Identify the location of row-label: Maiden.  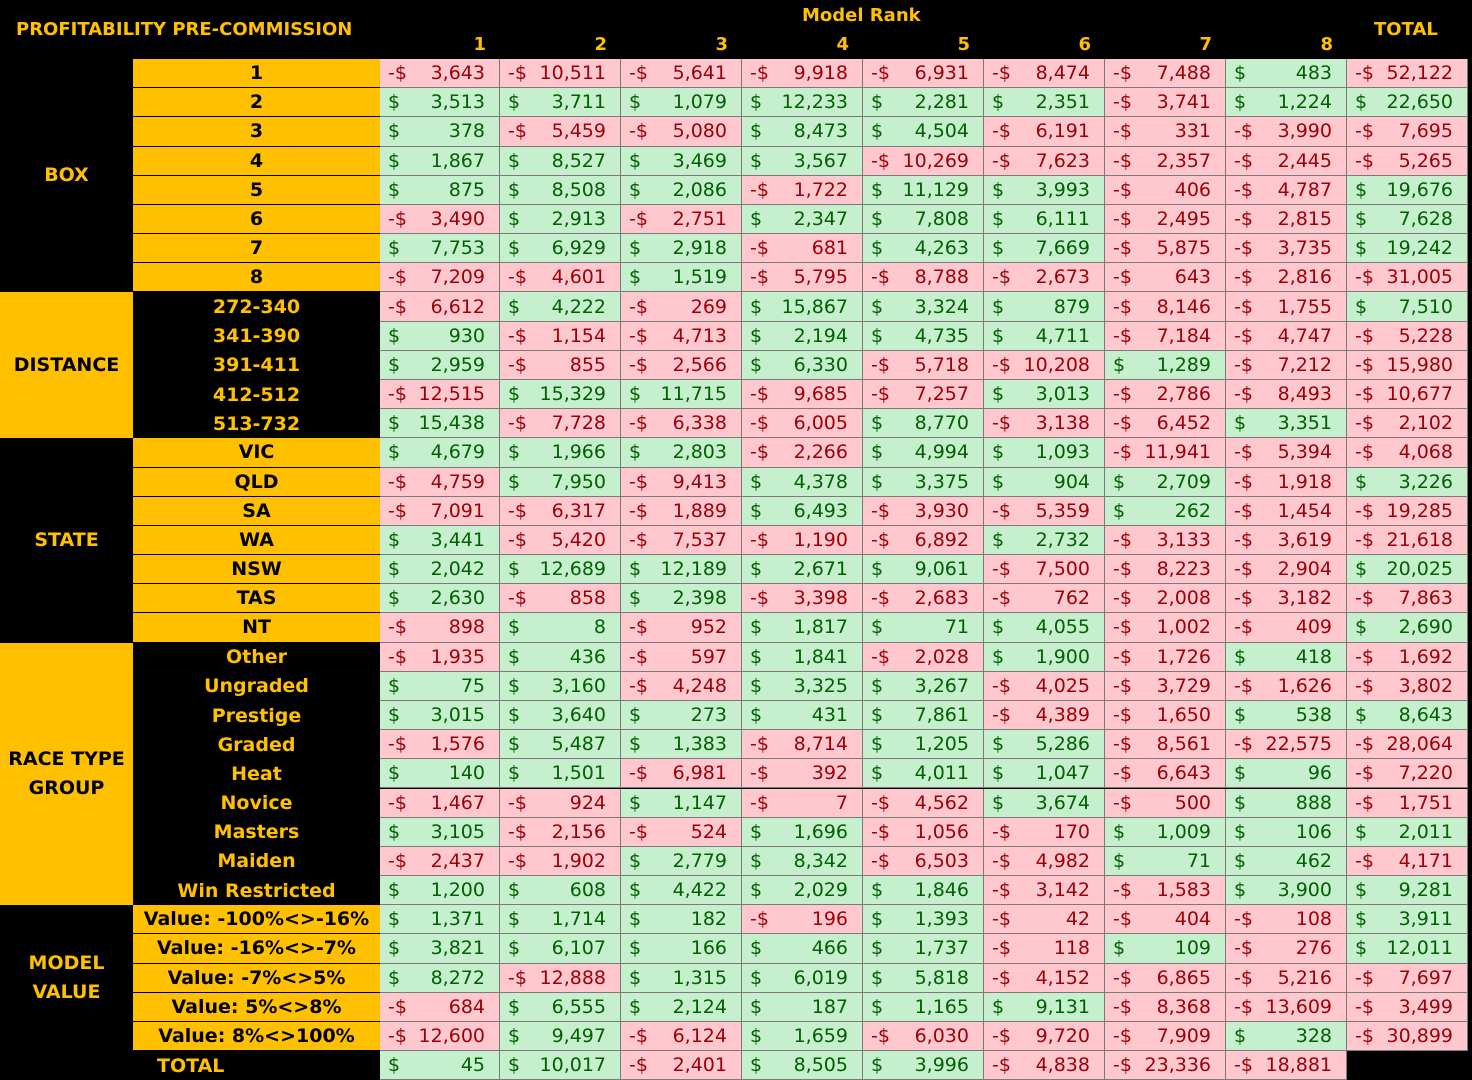
(256, 861).